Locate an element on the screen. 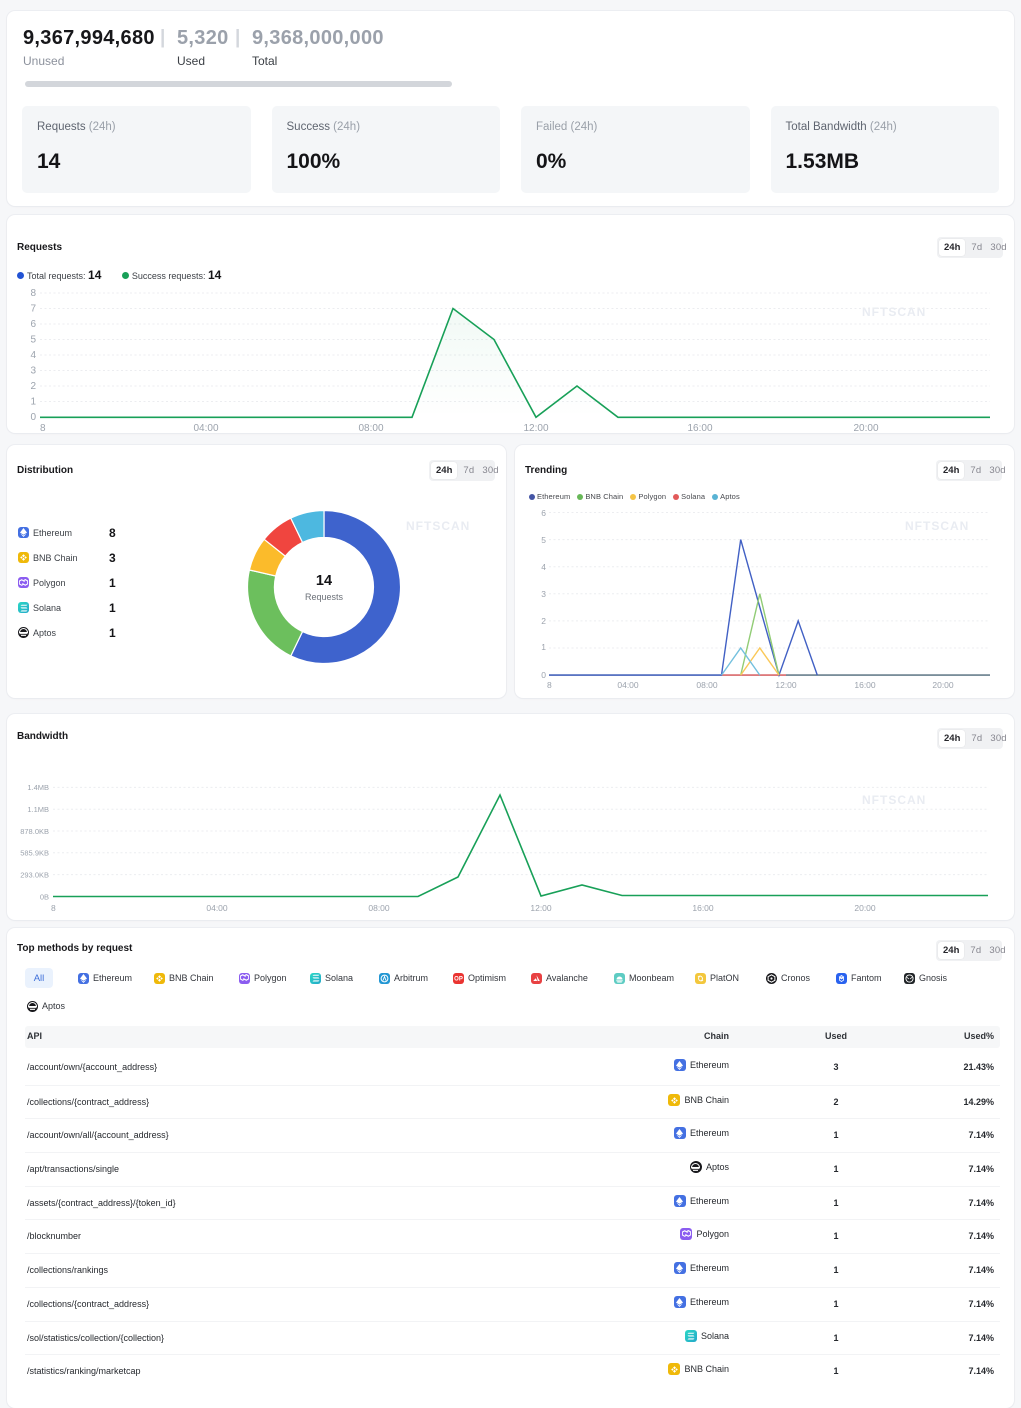  svg-text: 0B is located at coordinates (44, 897).